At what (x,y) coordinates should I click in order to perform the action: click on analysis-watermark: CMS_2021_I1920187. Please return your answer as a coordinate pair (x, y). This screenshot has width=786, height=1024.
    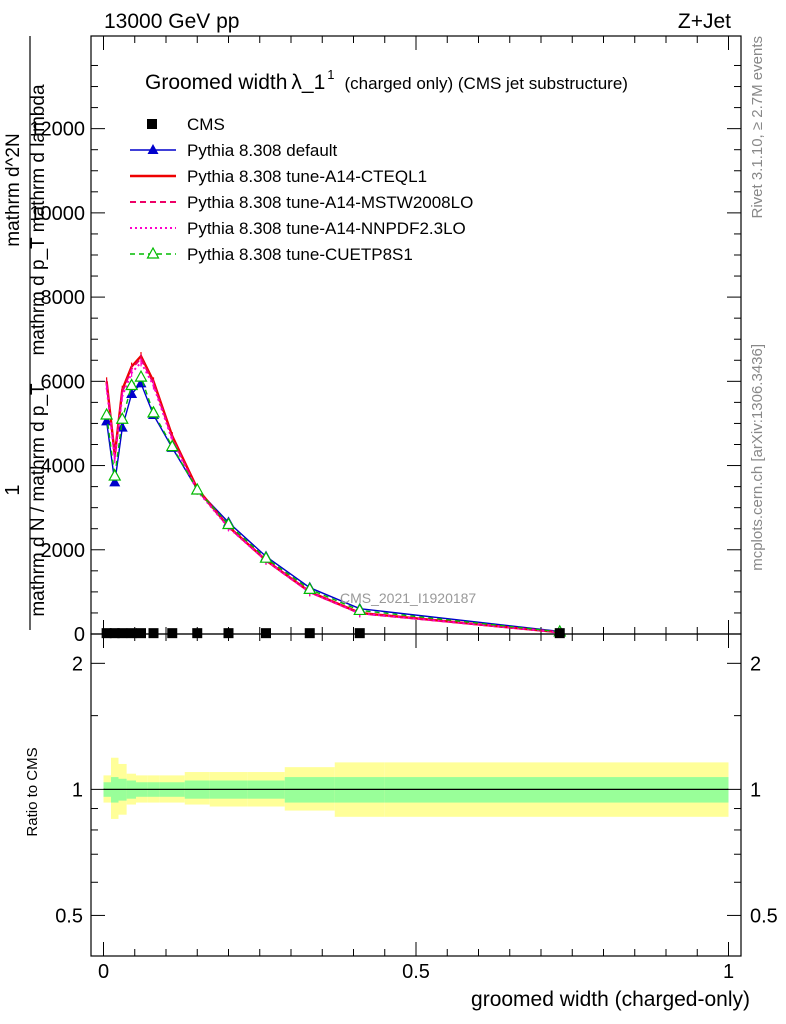
    Looking at the image, I should click on (408, 598).